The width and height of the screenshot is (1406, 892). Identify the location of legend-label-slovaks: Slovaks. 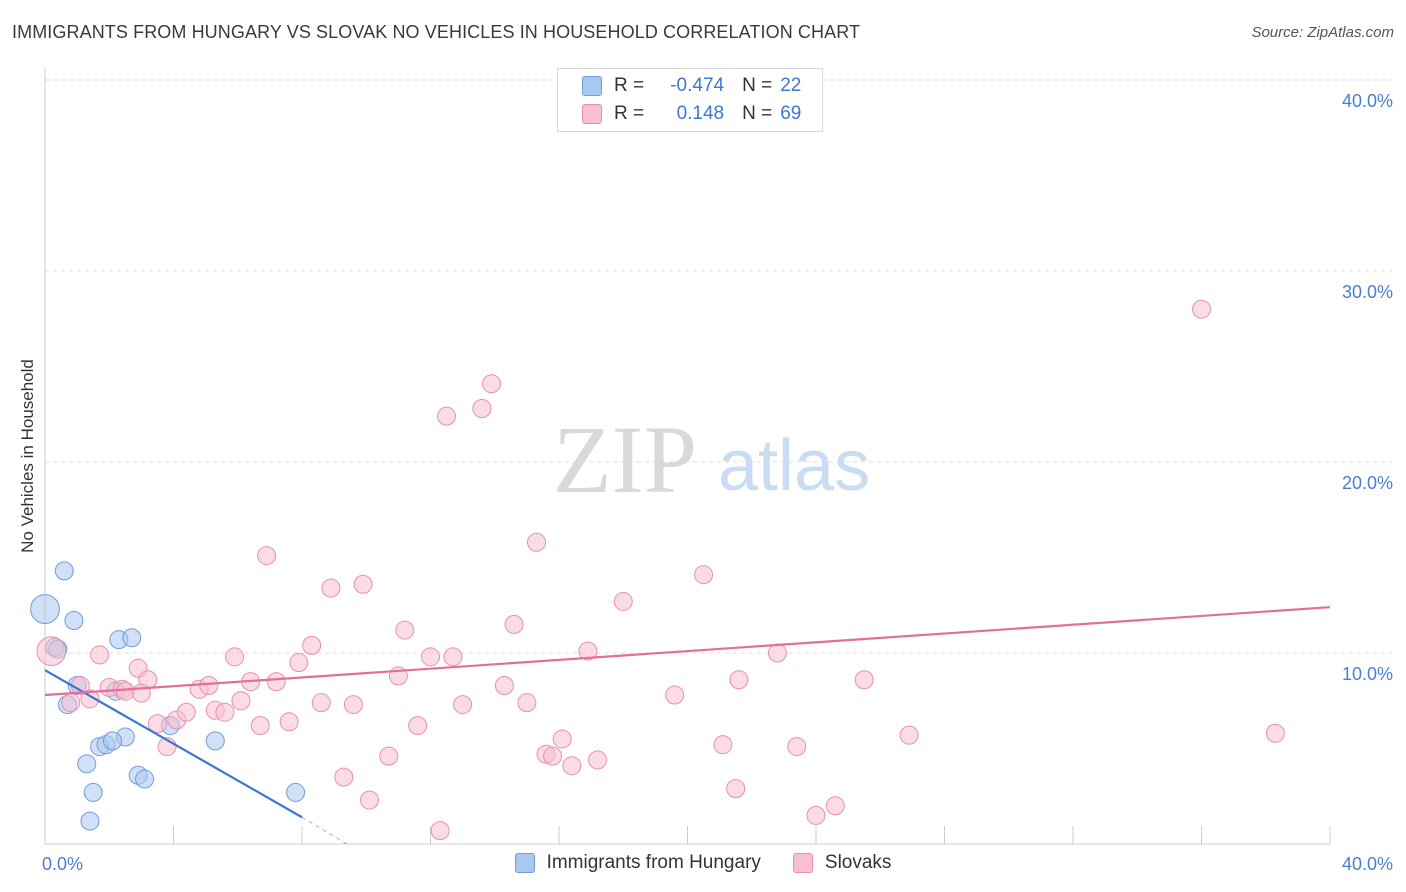
(858, 862).